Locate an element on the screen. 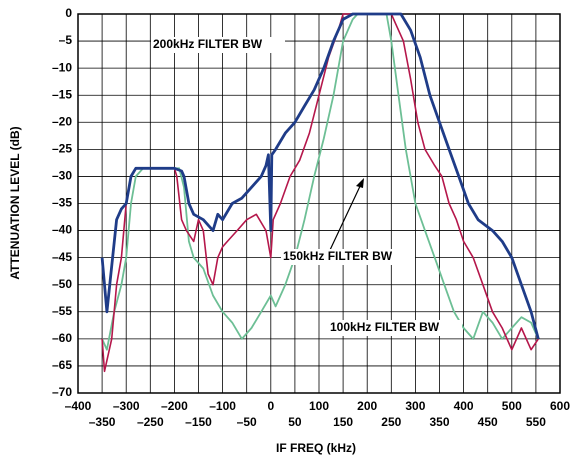 This screenshot has width=572, height=464. annotation-arrow is located at coordinates (346, 216).